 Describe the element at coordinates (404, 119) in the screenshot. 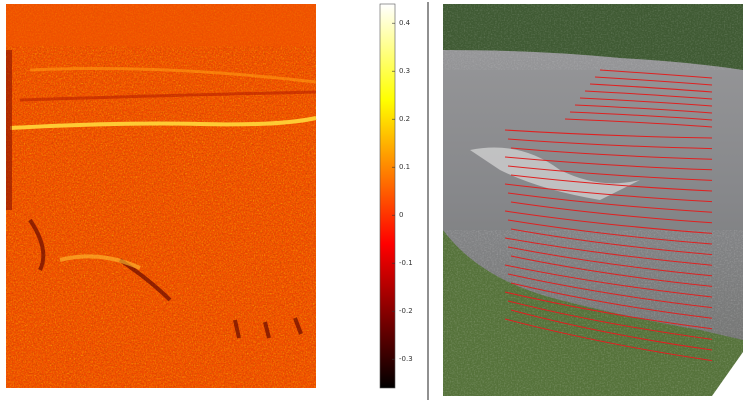

I see `colorbar-tick-label: 0.2` at that location.